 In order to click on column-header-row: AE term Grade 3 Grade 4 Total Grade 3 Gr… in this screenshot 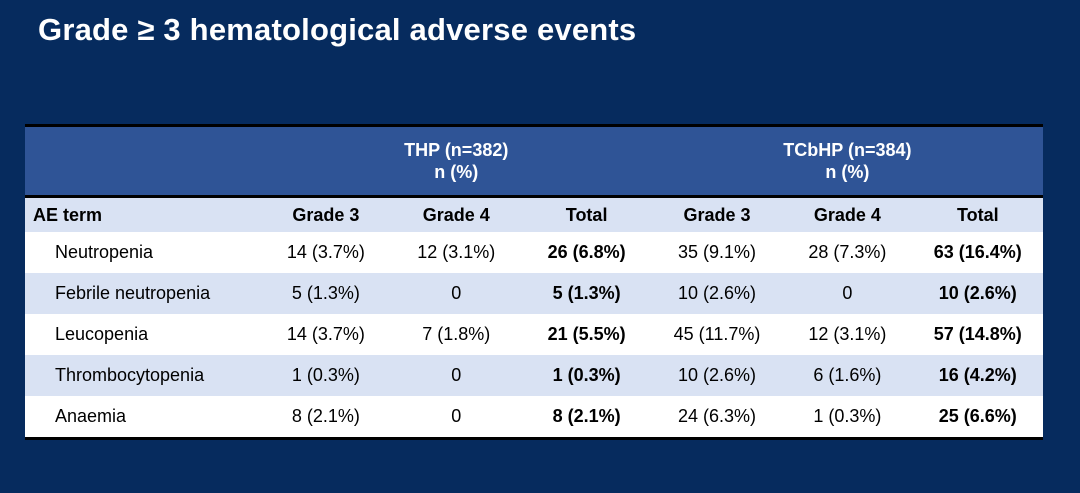, I will do `click(534, 214)`.